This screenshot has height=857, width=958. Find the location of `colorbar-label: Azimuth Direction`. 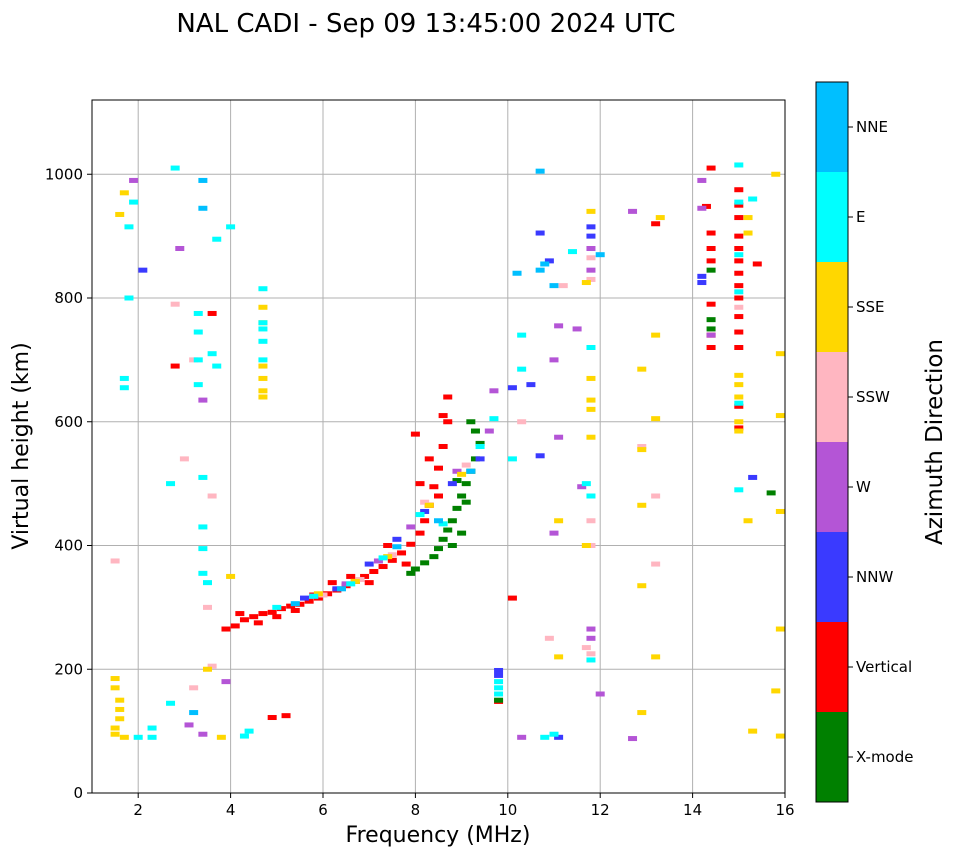

colorbar-label: Azimuth Direction is located at coordinates (935, 442).